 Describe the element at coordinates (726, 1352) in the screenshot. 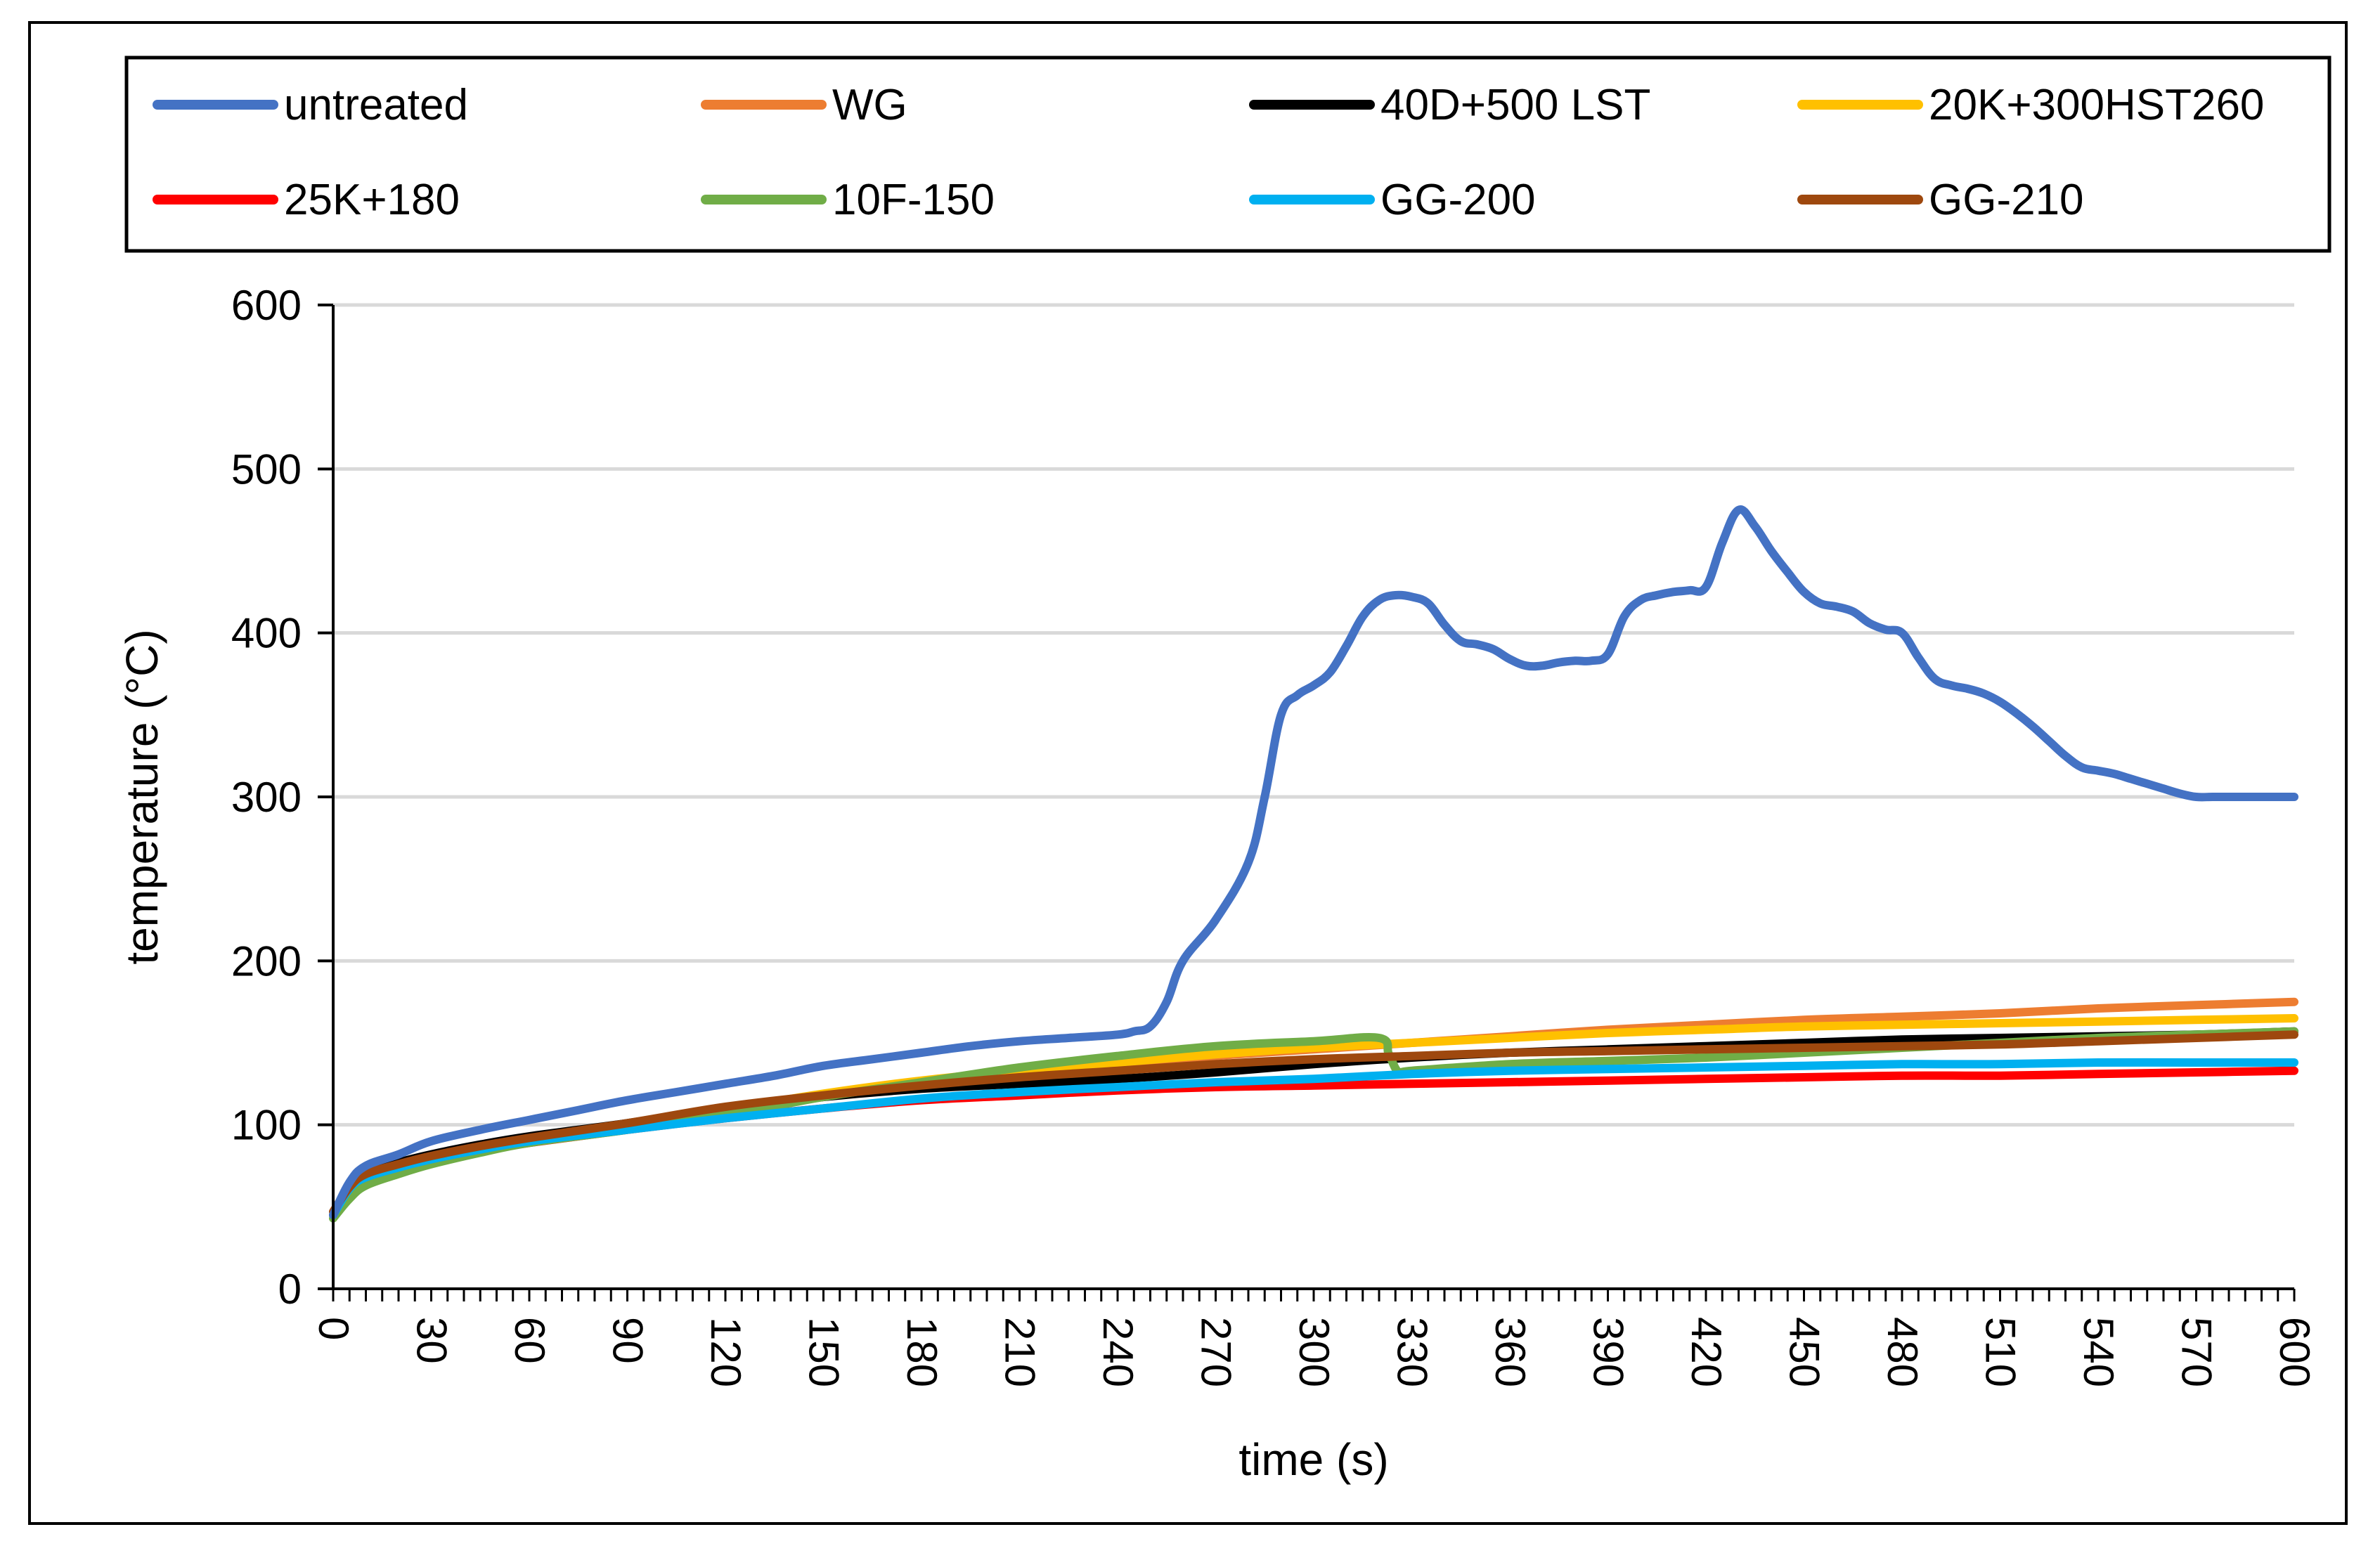

I see `x-tick-label-120: 120` at that location.